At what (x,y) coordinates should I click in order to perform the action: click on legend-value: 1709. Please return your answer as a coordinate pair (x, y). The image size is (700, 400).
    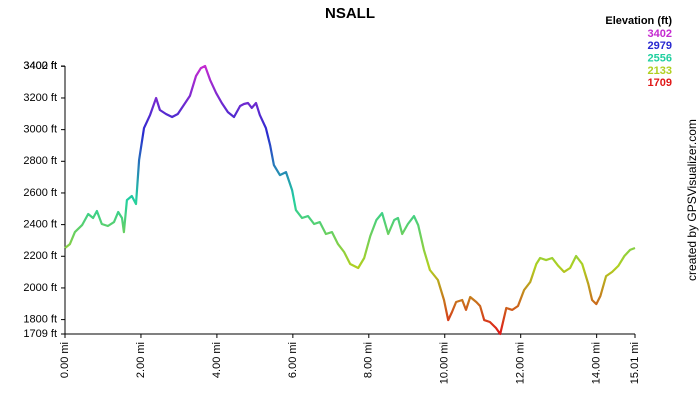
    Looking at the image, I should click on (660, 83).